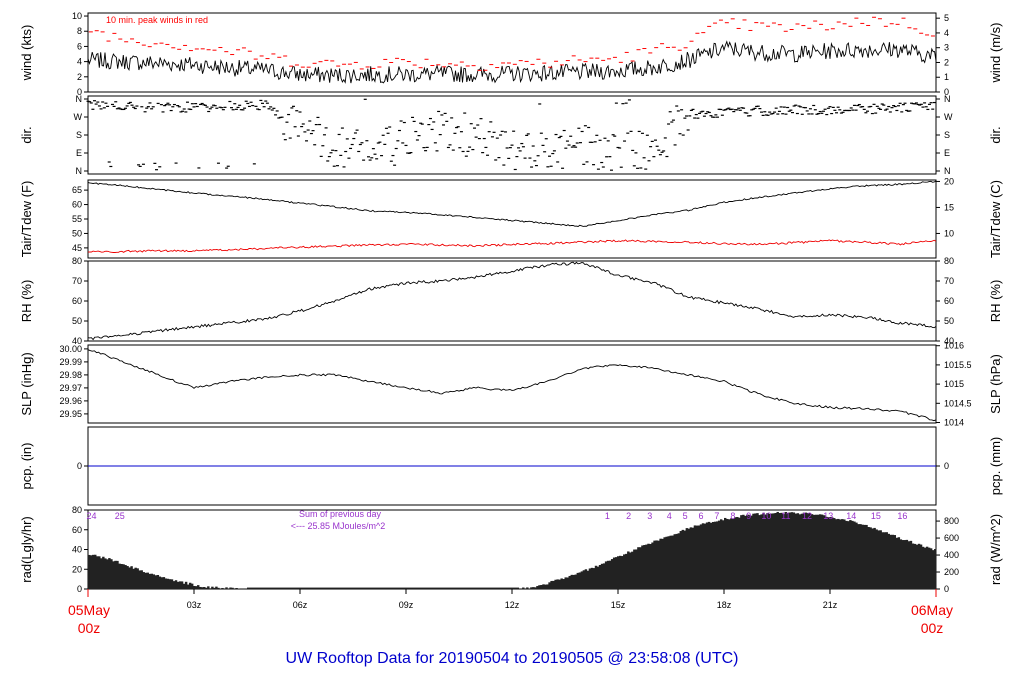  I want to click on radiation-ytick-label-left: 80, so click(77, 510).